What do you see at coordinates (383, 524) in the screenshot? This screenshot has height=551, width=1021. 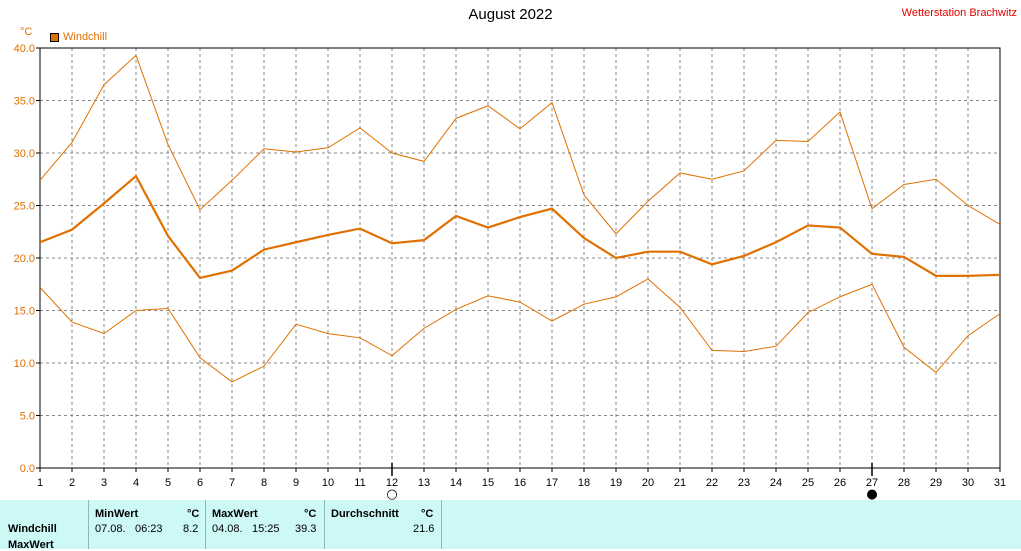 I see `avg-cell: Durchschnitt °C 21.6` at bounding box center [383, 524].